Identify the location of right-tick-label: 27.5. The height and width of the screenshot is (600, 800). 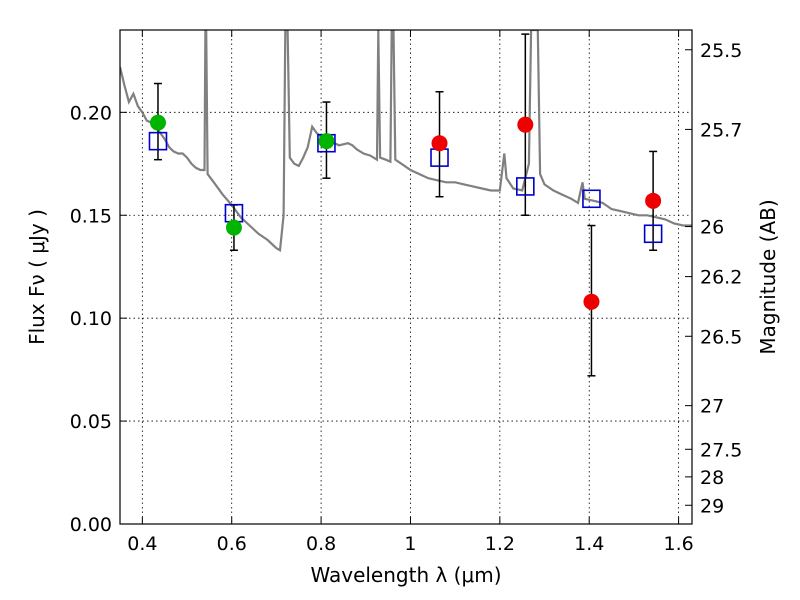
(721, 450).